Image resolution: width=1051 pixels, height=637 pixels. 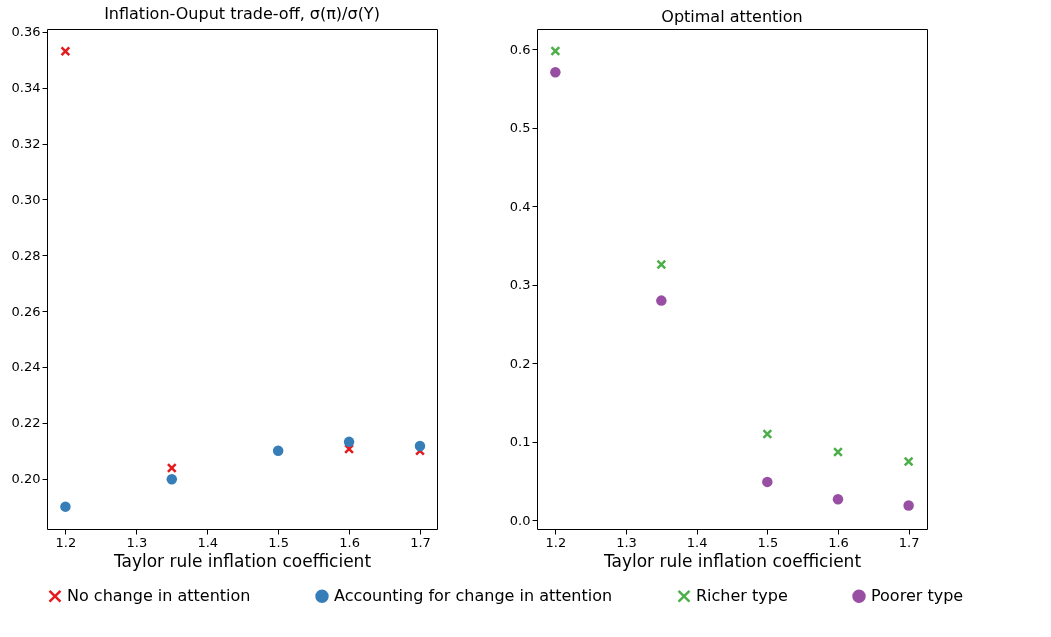 I want to click on y-tick-label: 0.24, so click(x=26, y=367).